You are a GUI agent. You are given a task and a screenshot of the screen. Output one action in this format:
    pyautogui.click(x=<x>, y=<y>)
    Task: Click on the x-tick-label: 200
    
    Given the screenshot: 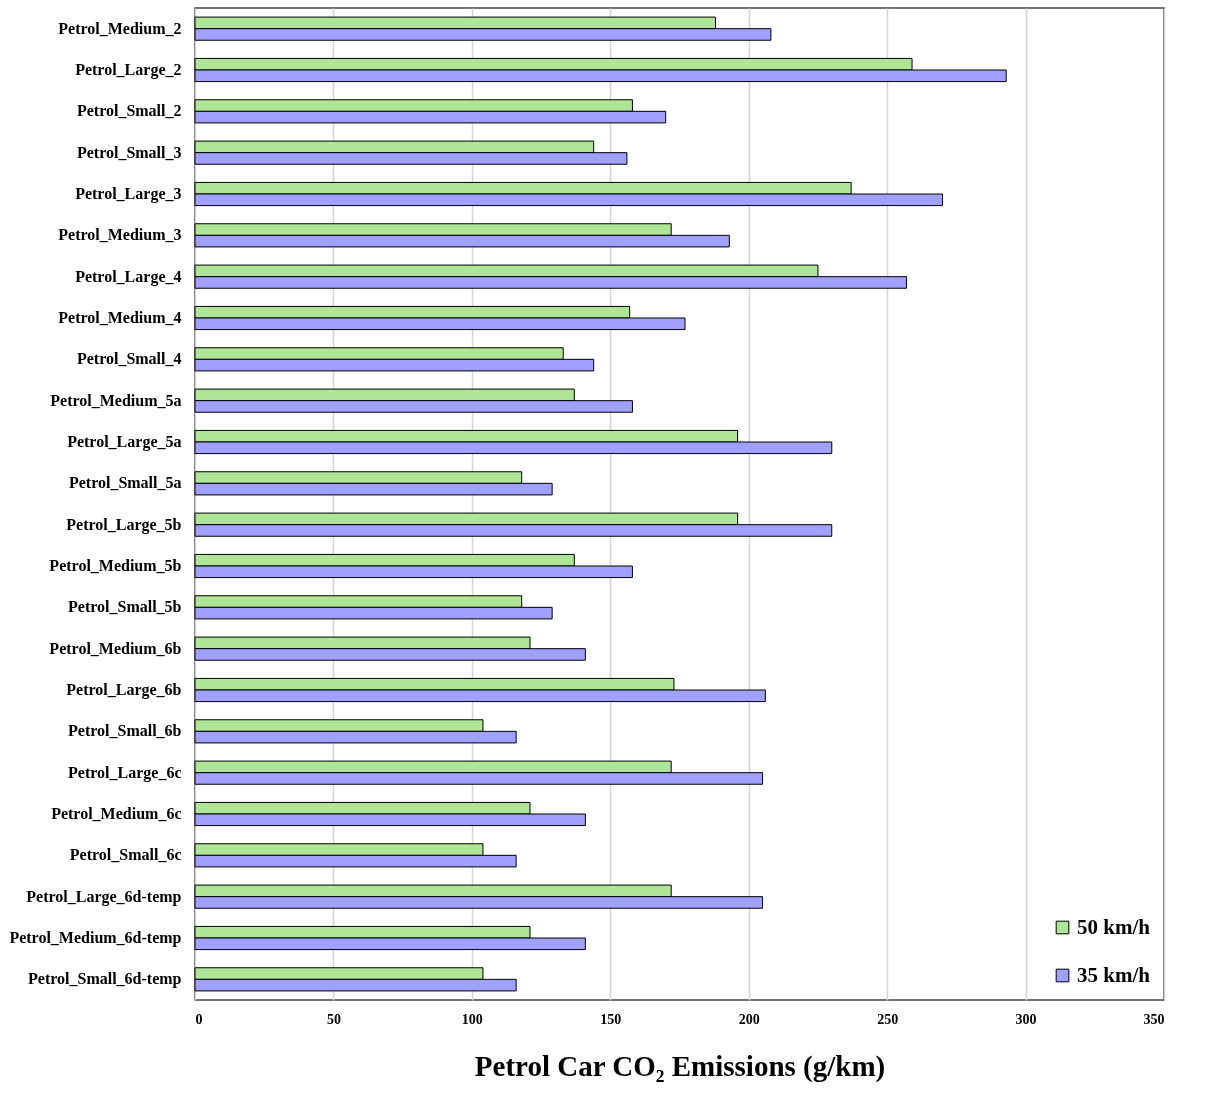 What is the action you would take?
    pyautogui.click(x=749, y=1019)
    